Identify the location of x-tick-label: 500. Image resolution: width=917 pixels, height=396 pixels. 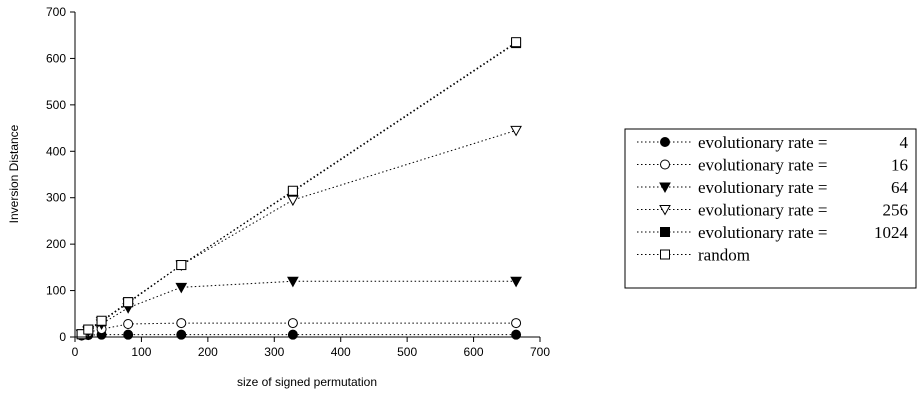
(407, 352).